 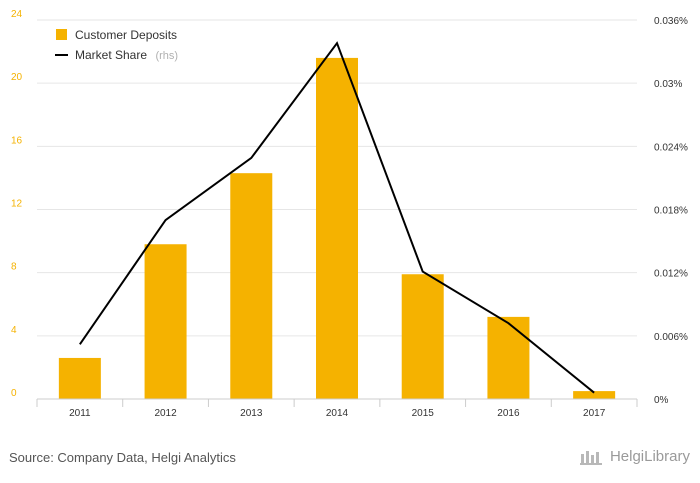 What do you see at coordinates (671, 21) in the screenshot?
I see `right-tick-label: 0.036%` at bounding box center [671, 21].